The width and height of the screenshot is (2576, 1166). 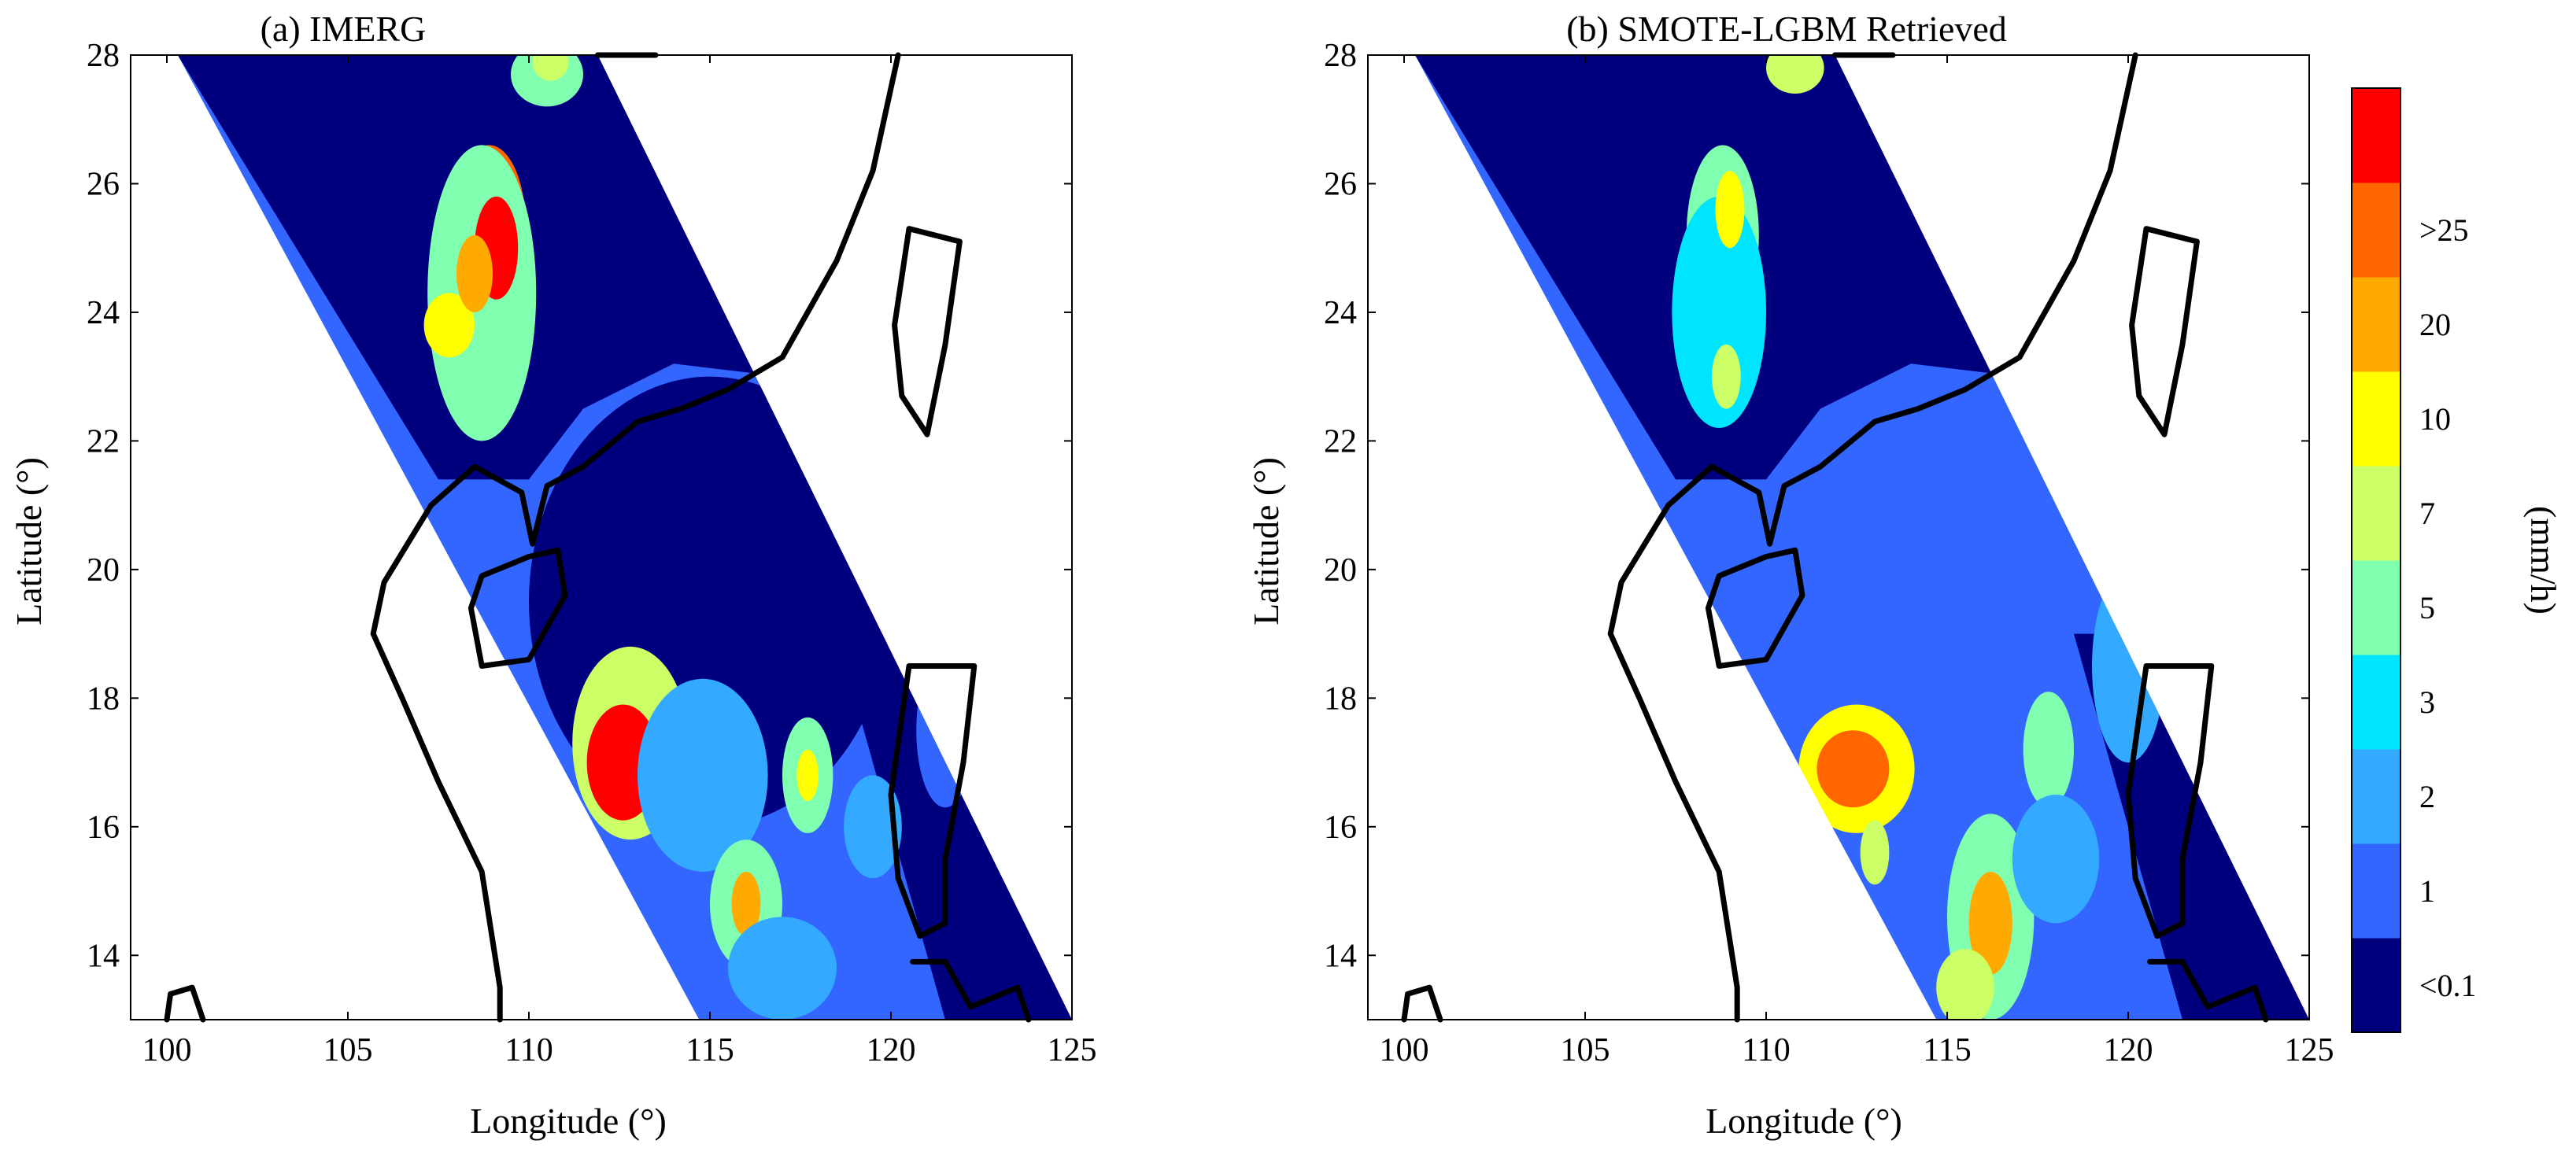 What do you see at coordinates (2427, 607) in the screenshot?
I see `colorbar-tick-label: 5` at bounding box center [2427, 607].